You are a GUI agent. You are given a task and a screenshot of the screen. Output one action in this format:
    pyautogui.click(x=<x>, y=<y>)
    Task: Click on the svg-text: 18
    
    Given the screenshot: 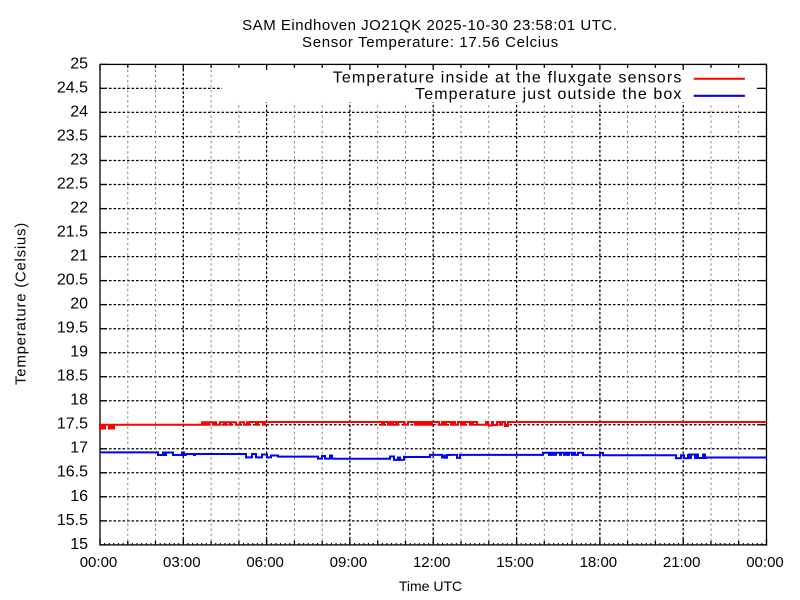 What is the action you would take?
    pyautogui.click(x=79, y=400)
    